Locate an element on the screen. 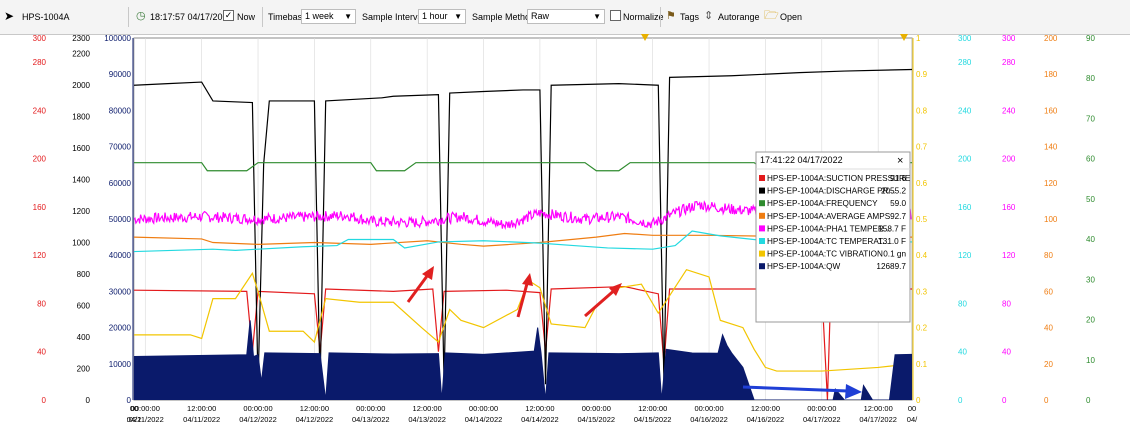 This screenshot has width=1130, height=432. left-axis-tick-label: 10000 is located at coordinates (120, 364).